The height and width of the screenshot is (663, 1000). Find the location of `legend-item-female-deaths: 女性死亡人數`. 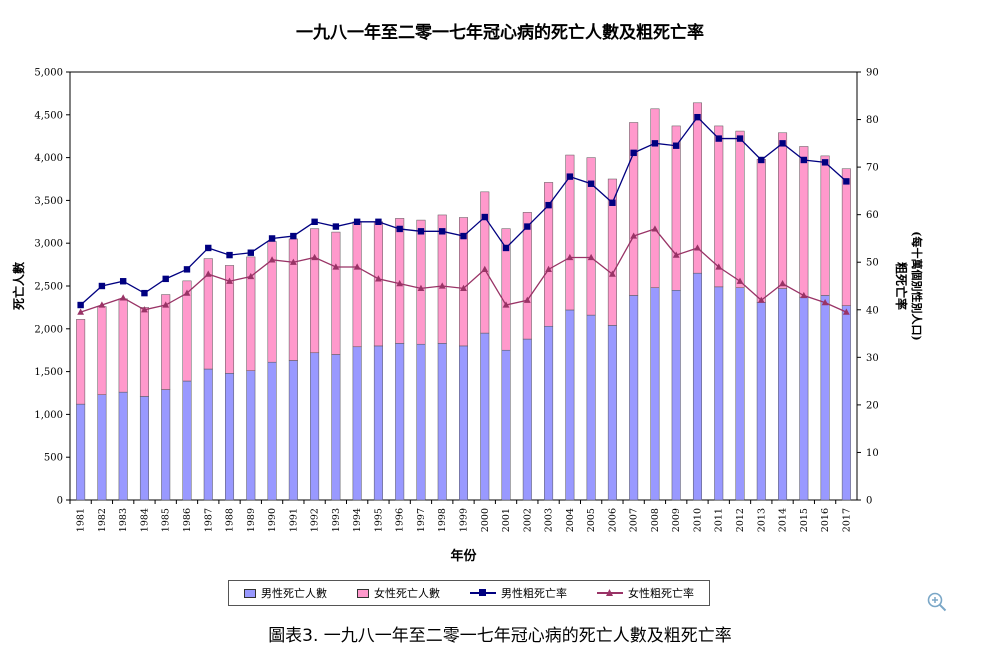

legend-item-female-deaths: 女性死亡人數 is located at coordinates (398, 593).